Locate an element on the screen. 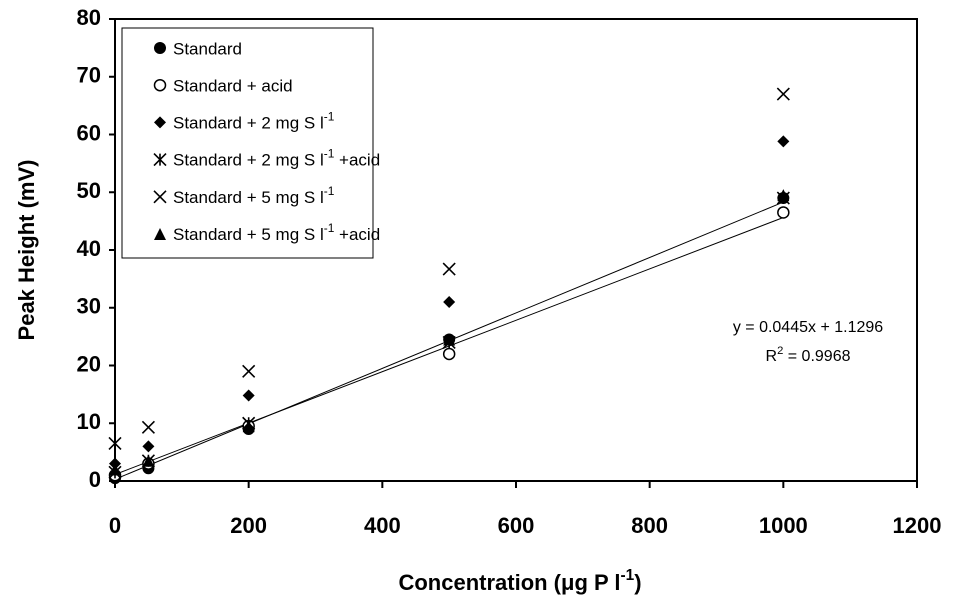 The image size is (956, 604). legend-label: Standard is located at coordinates (207, 48).